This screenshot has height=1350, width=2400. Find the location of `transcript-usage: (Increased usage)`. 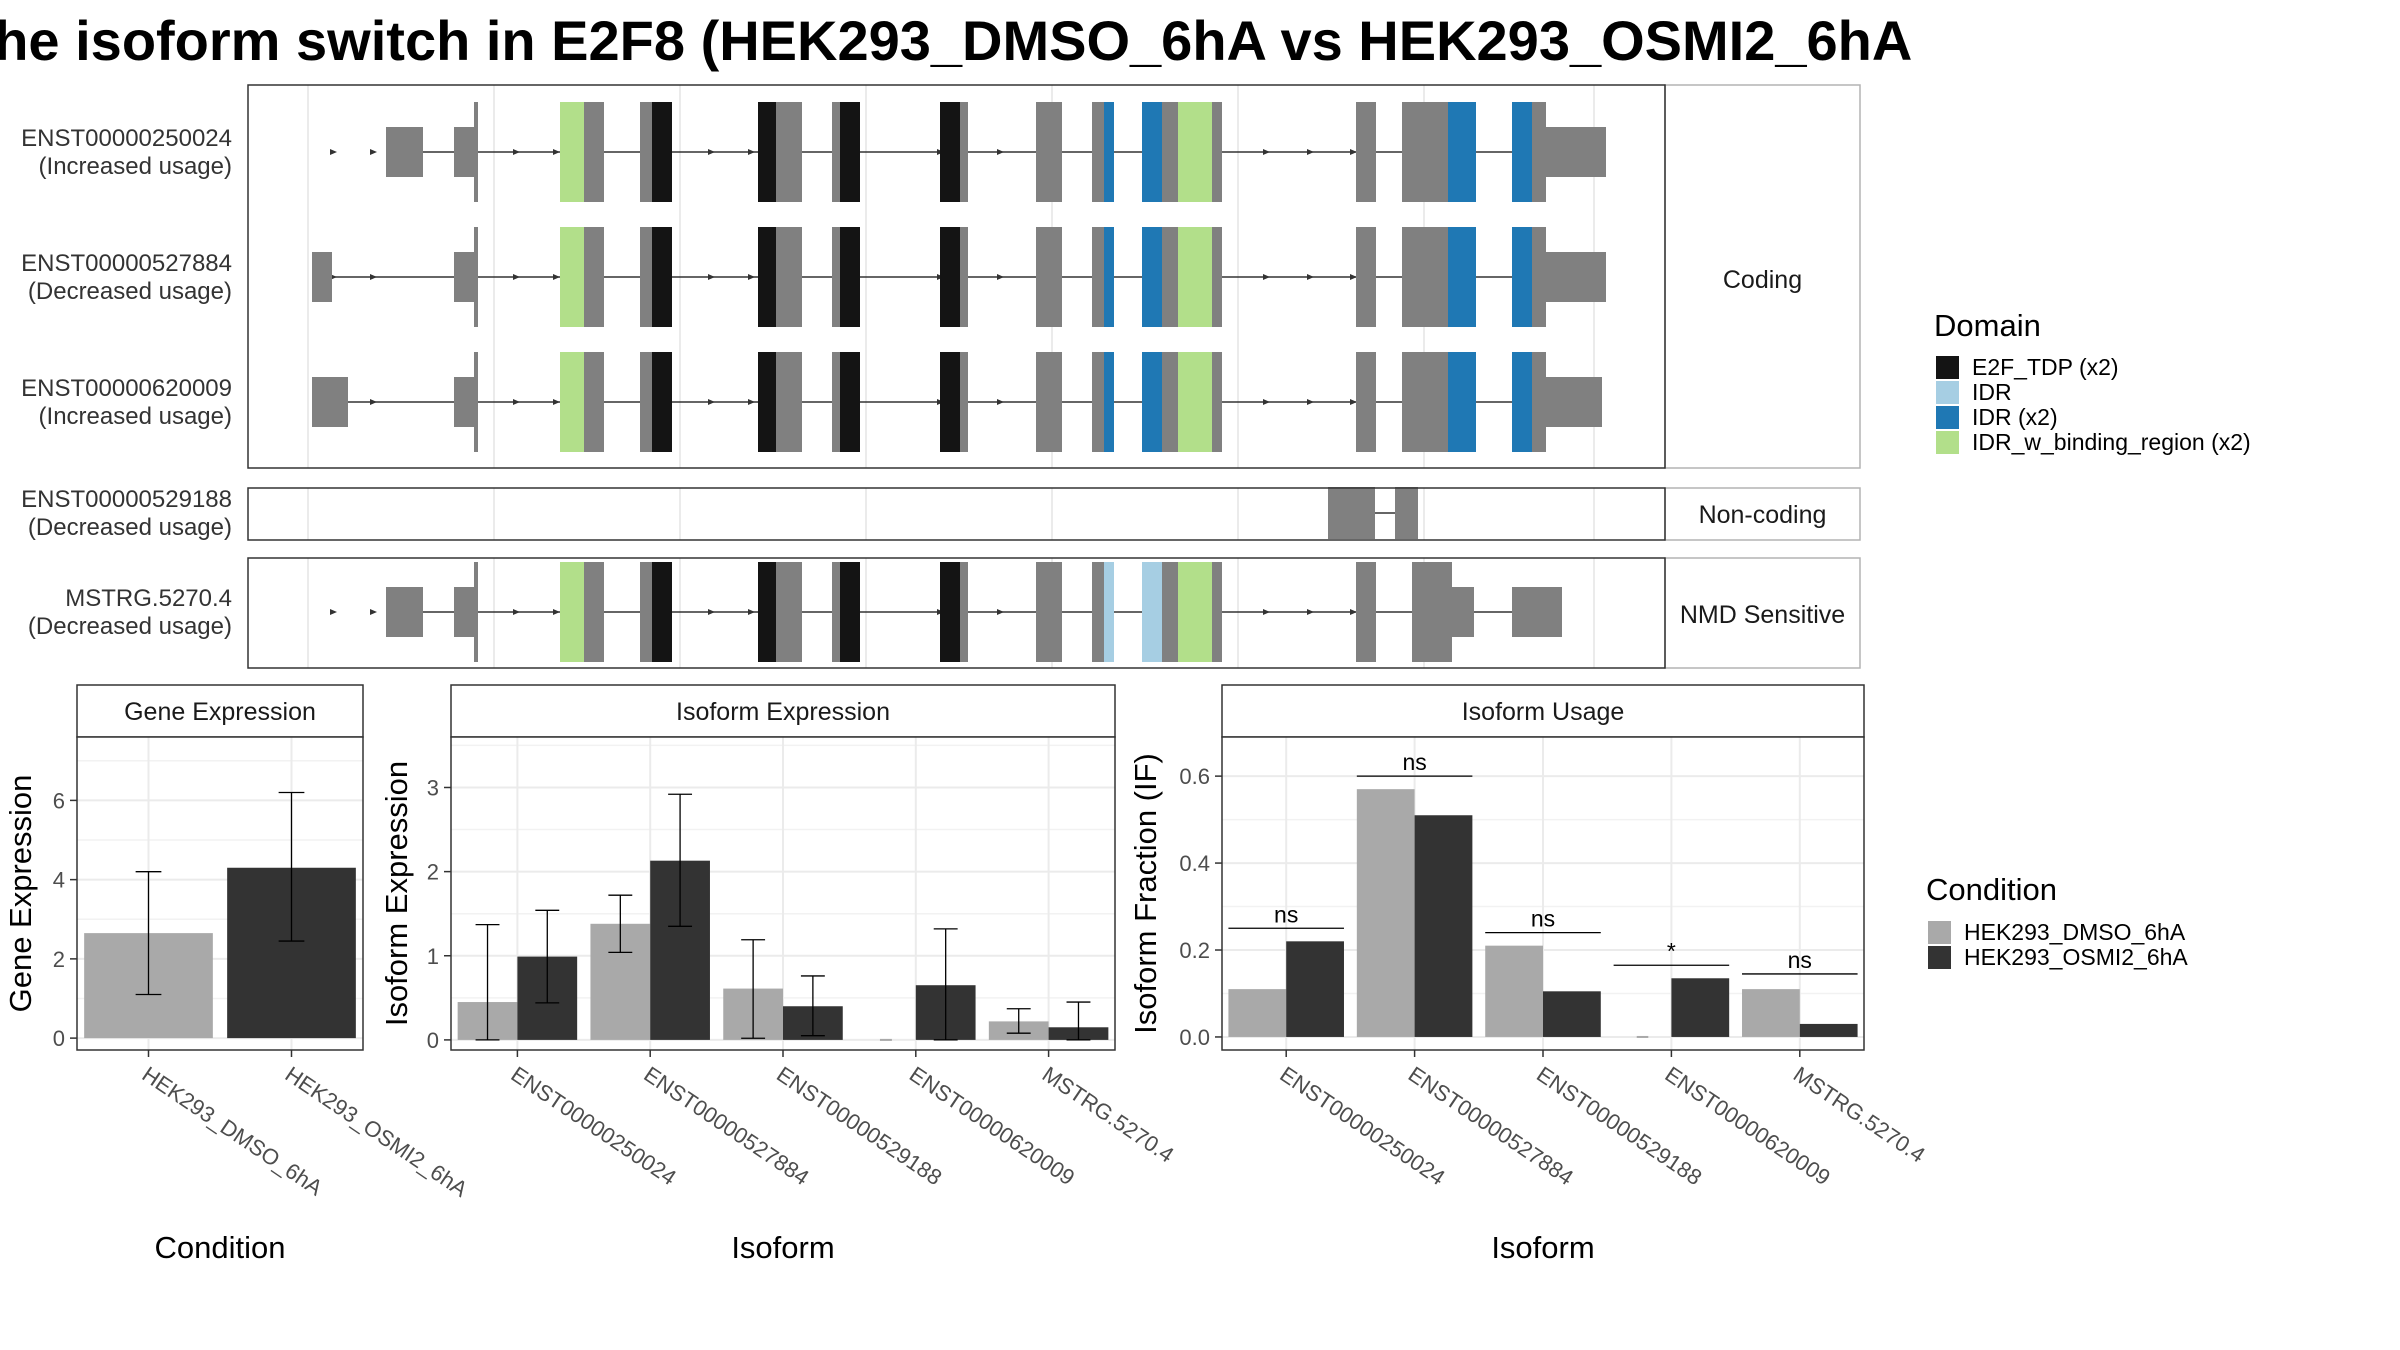

transcript-usage: (Increased usage) is located at coordinates (135, 166).